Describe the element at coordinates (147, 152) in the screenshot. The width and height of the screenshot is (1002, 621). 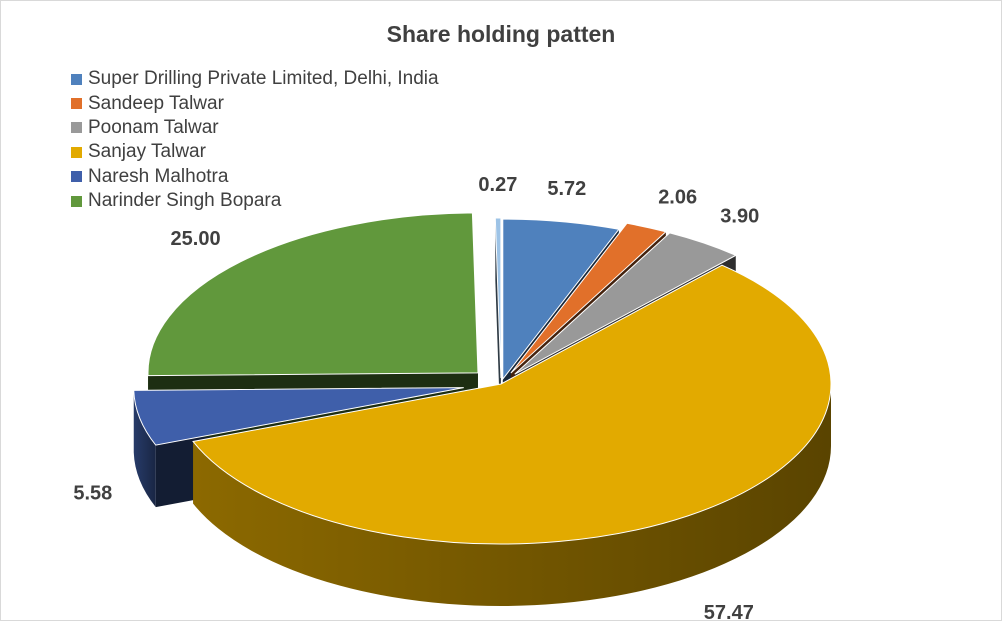
I see `legend-label: Sanjay Talwar` at that location.